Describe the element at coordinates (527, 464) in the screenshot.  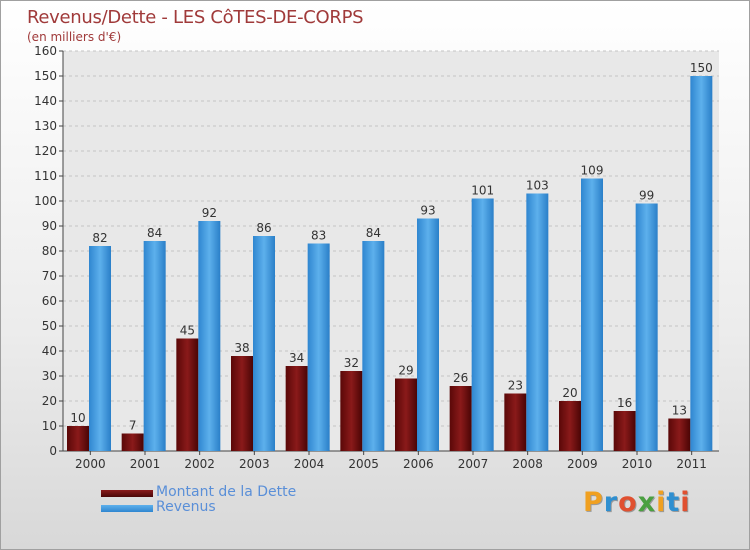
I see `x-tick-label: 2008` at that location.